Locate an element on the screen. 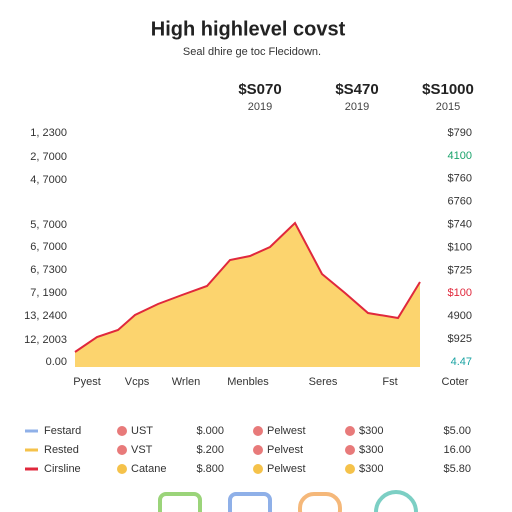 Image resolution: width=512 pixels, height=512 pixels. left-label: 0.00 is located at coordinates (56, 362).